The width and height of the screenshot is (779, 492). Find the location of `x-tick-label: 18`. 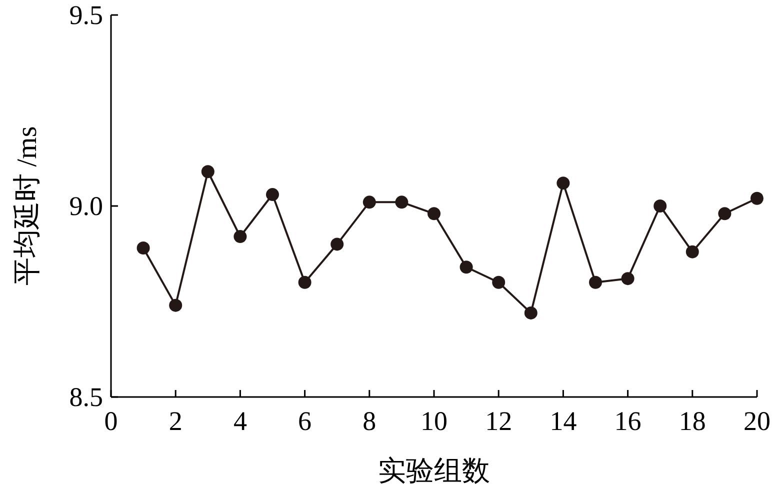

x-tick-label: 18 is located at coordinates (692, 421).